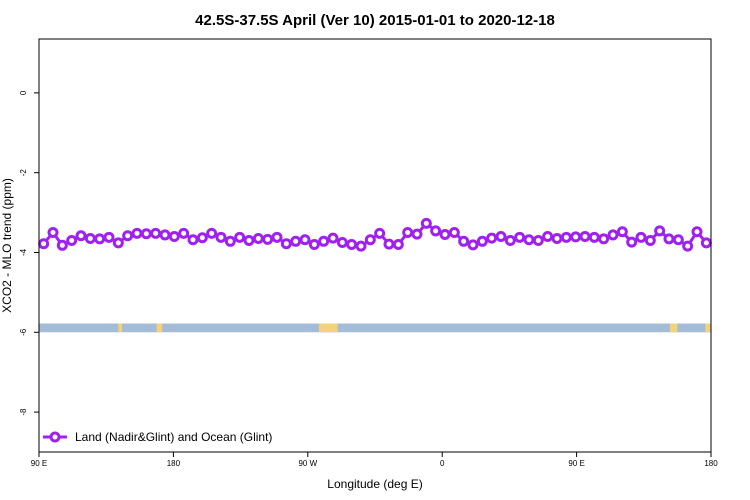  What do you see at coordinates (23, 252) in the screenshot?
I see `y-tick-label: -4` at bounding box center [23, 252].